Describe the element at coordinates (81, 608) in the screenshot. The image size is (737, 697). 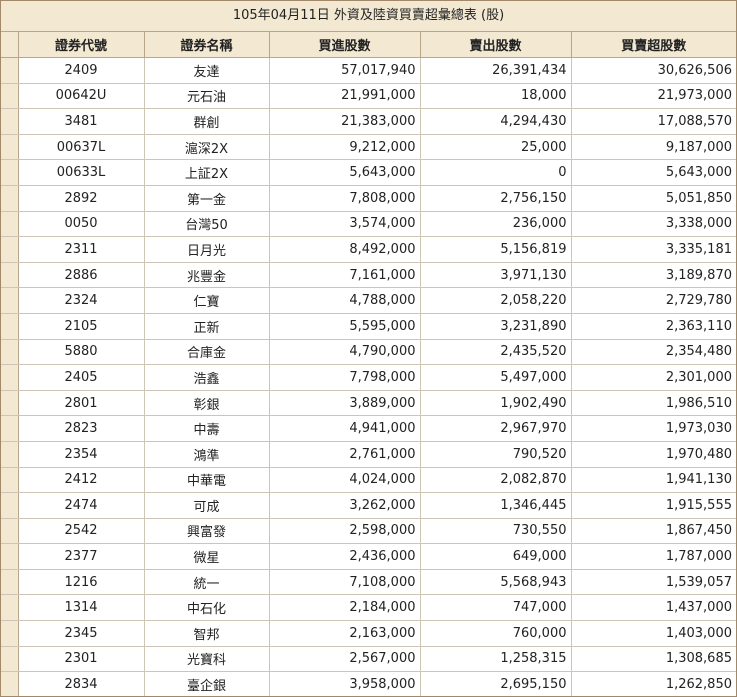
I see `cell-code: 1314` at that location.